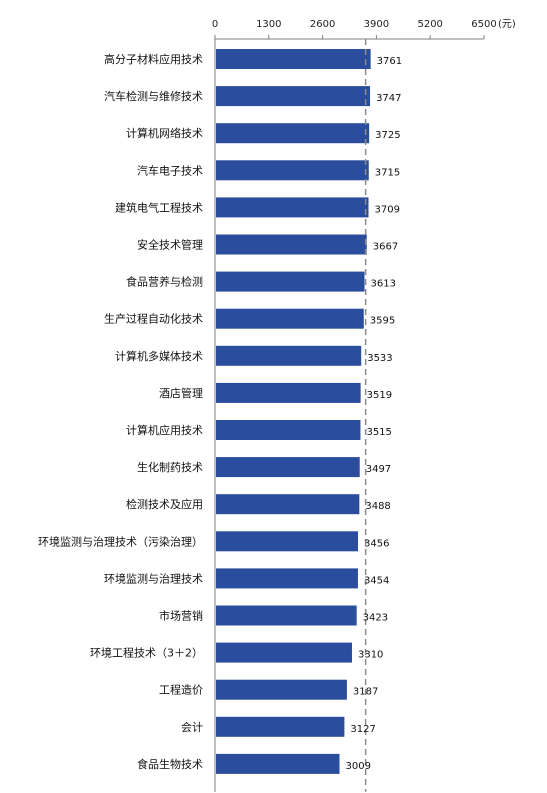  I want to click on data-label: 3515, so click(378, 432).